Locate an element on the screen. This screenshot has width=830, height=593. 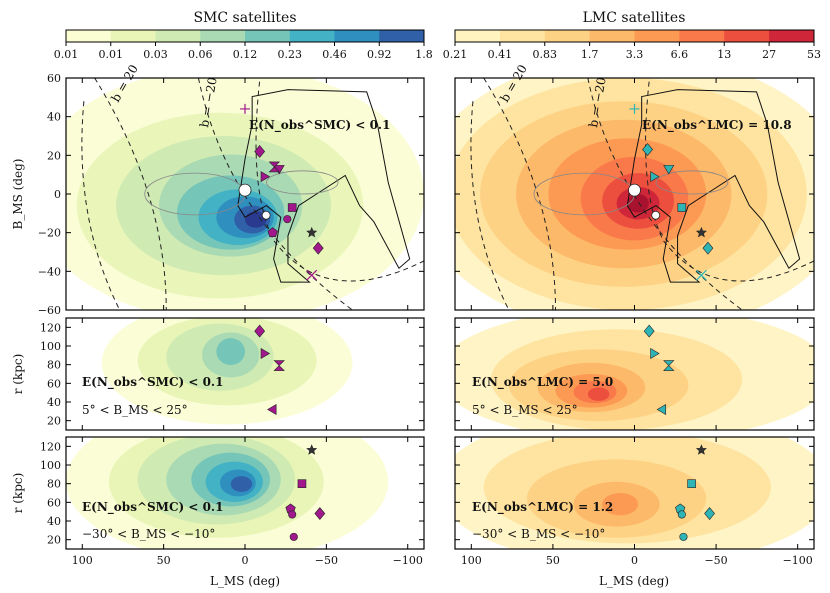
y-tick-label: 120 is located at coordinates (50, 446).